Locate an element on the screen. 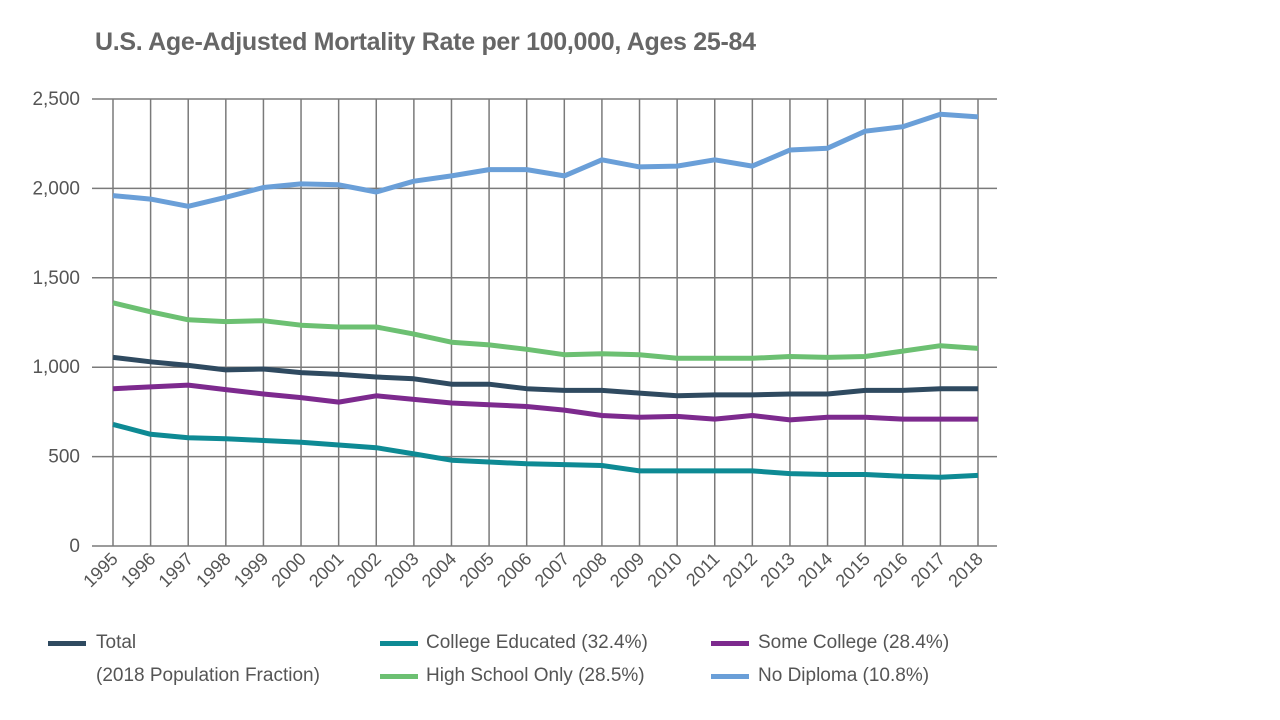 This screenshot has height=720, width=1280. x-tick-label: 2016 is located at coordinates (890, 570).